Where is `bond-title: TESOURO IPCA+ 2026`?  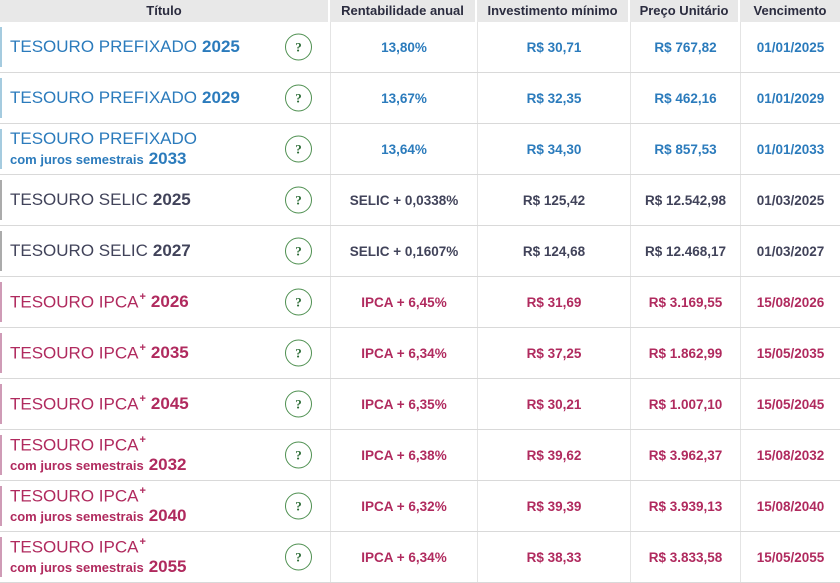 bond-title: TESOURO IPCA+ 2026 is located at coordinates (99, 302).